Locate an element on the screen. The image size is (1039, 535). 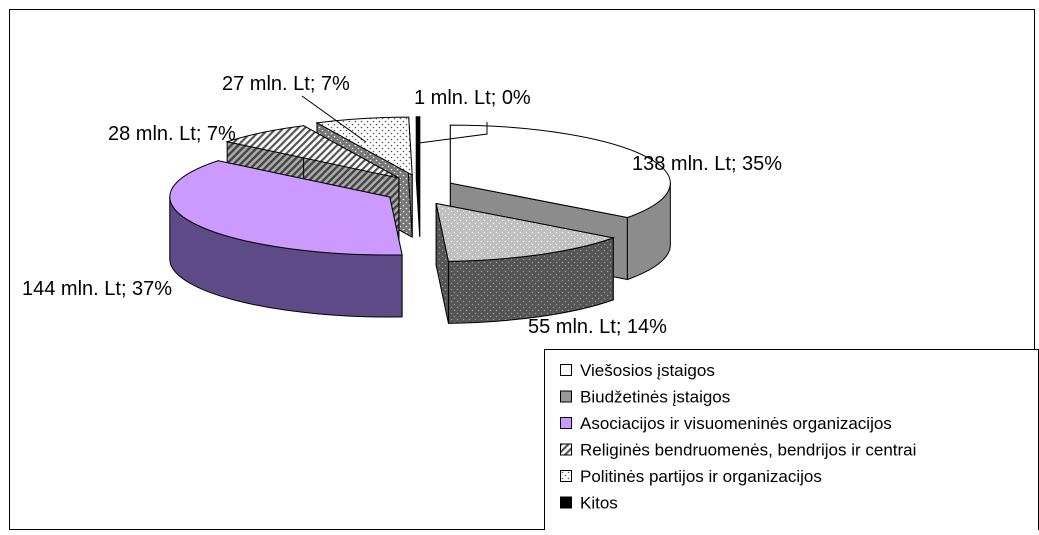
data-label: 138 mln. Lt; 35% is located at coordinates (707, 164).